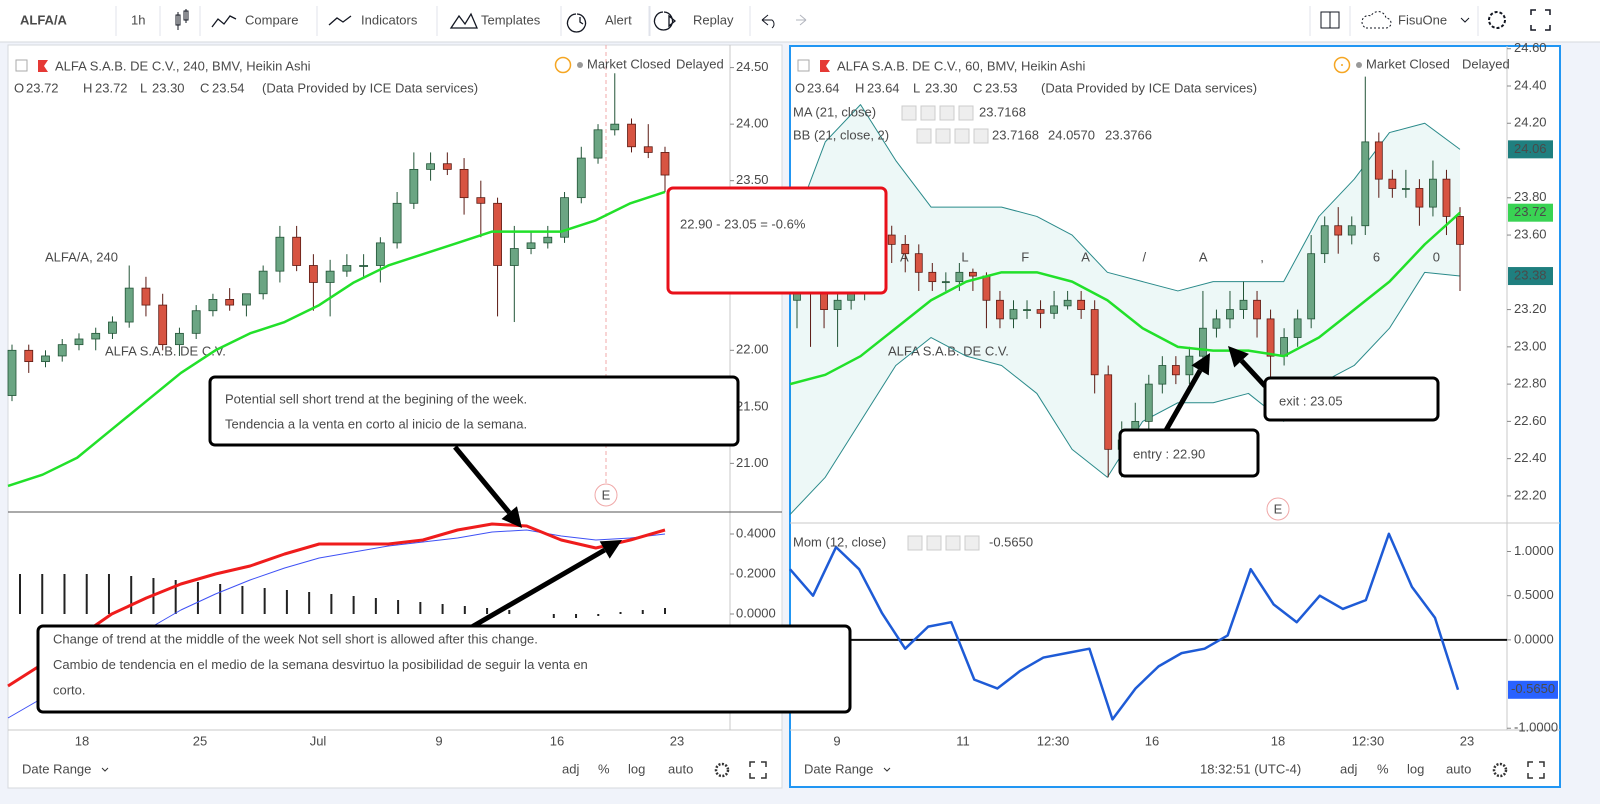  I want to click on toolbar-item: Templates, so click(511, 19).